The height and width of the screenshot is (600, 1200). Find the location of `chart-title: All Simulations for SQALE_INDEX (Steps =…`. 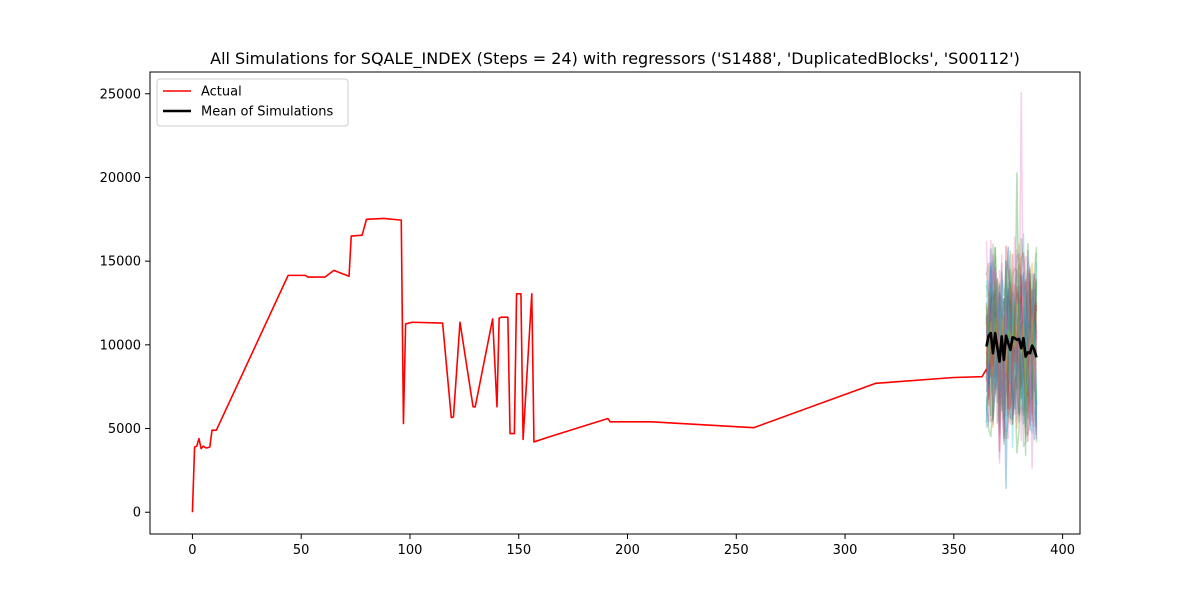

chart-title: All Simulations for SQALE_INDEX (Steps =… is located at coordinates (615, 59).